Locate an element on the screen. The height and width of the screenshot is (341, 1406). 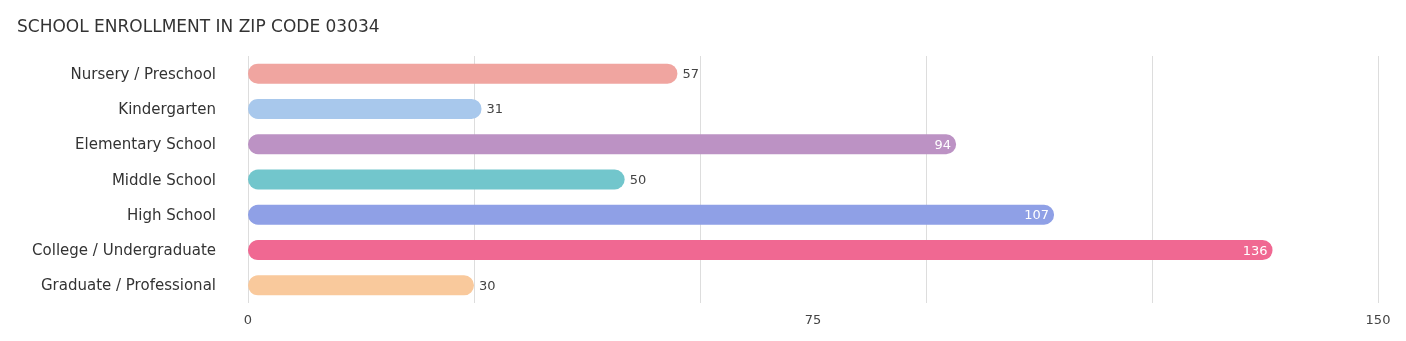
x-tick-label: 150 is located at coordinates (1378, 319).